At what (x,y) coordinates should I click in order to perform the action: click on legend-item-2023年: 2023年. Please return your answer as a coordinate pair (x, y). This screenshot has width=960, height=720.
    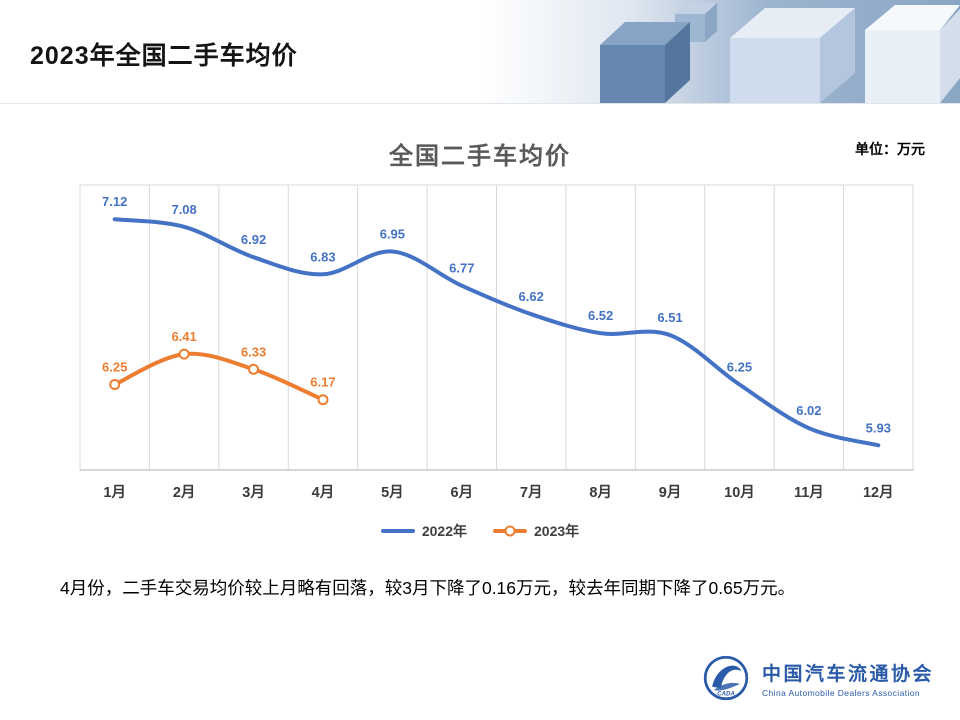
    Looking at the image, I should click on (536, 531).